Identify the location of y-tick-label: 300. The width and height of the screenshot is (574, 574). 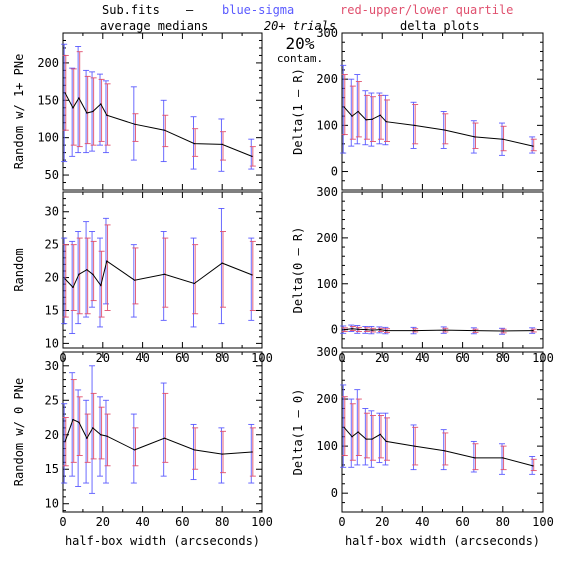
(327, 352).